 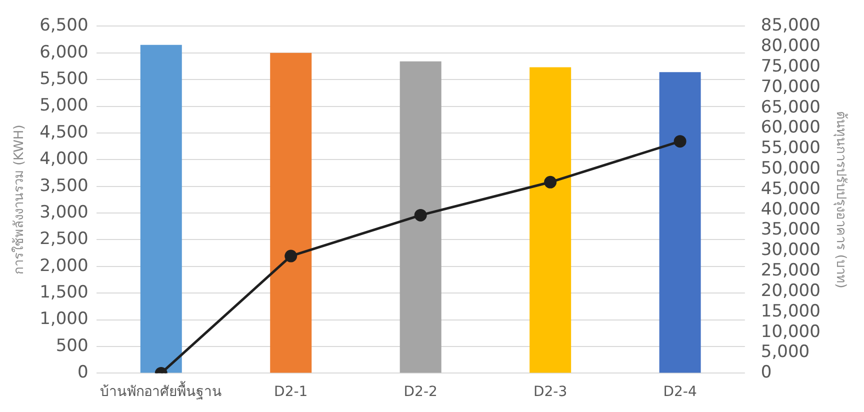 I want to click on y-tick-label: 4,500, so click(x=64, y=132).